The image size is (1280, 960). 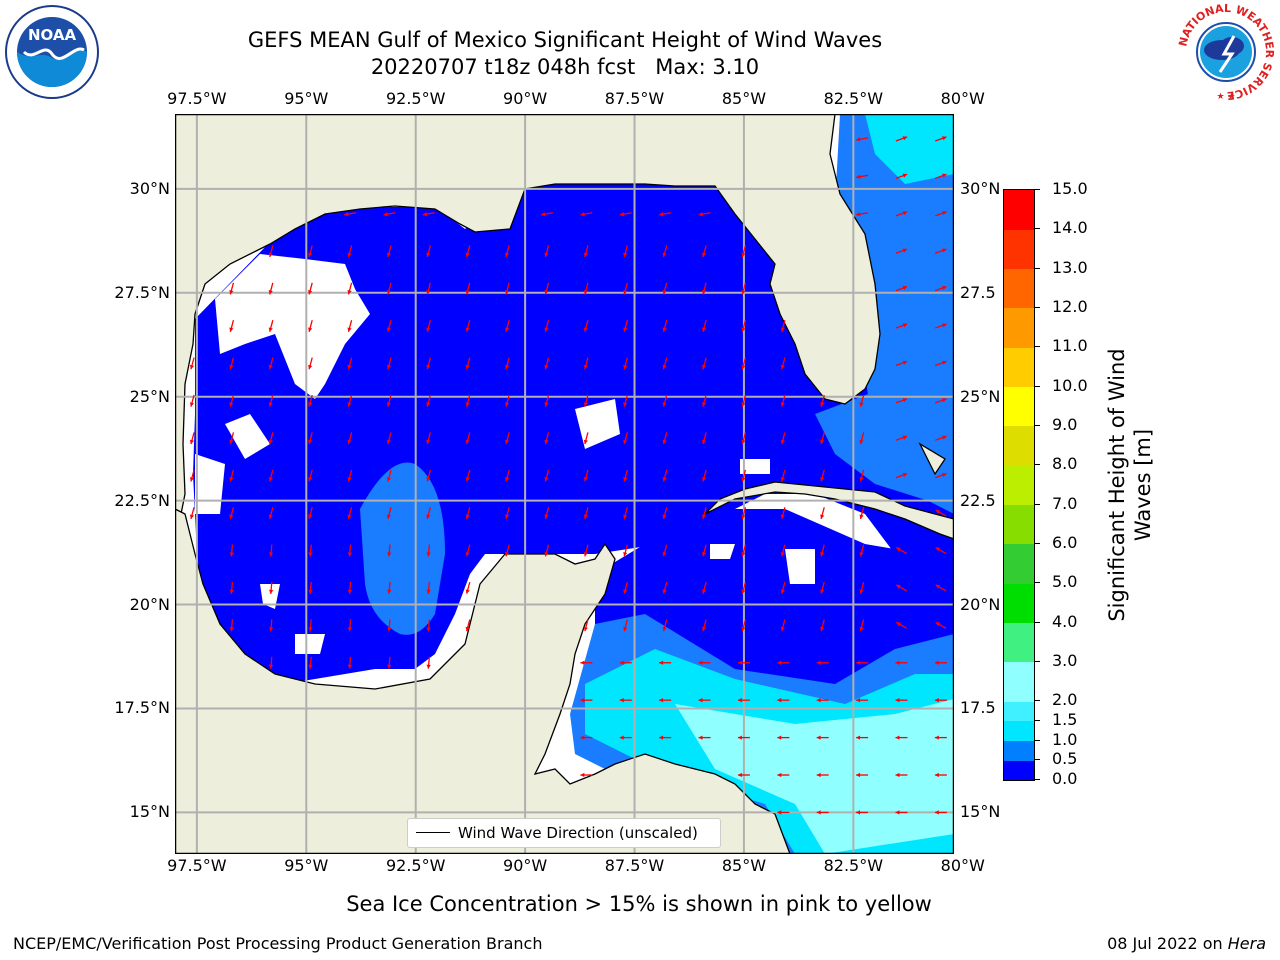 What do you see at coordinates (1065, 739) in the screenshot?
I see `colorbar-tick-label: 1.0` at bounding box center [1065, 739].